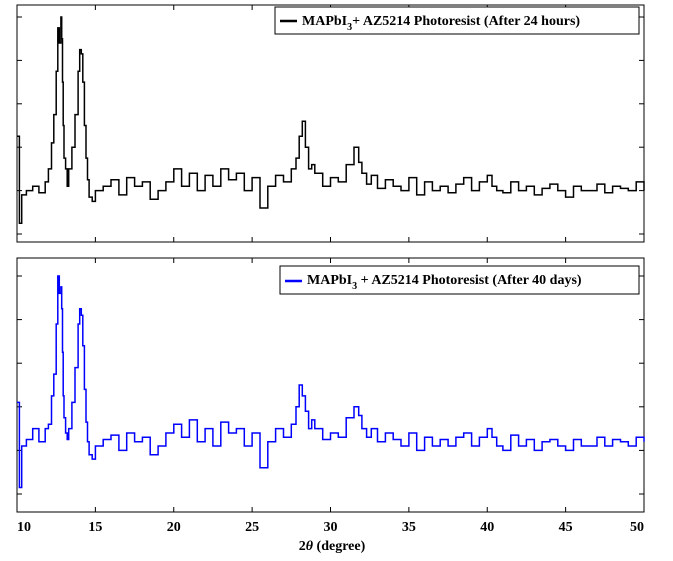 This screenshot has height=561, width=673. I want to click on x-axis-label-prefix: 2, so click(302, 546).